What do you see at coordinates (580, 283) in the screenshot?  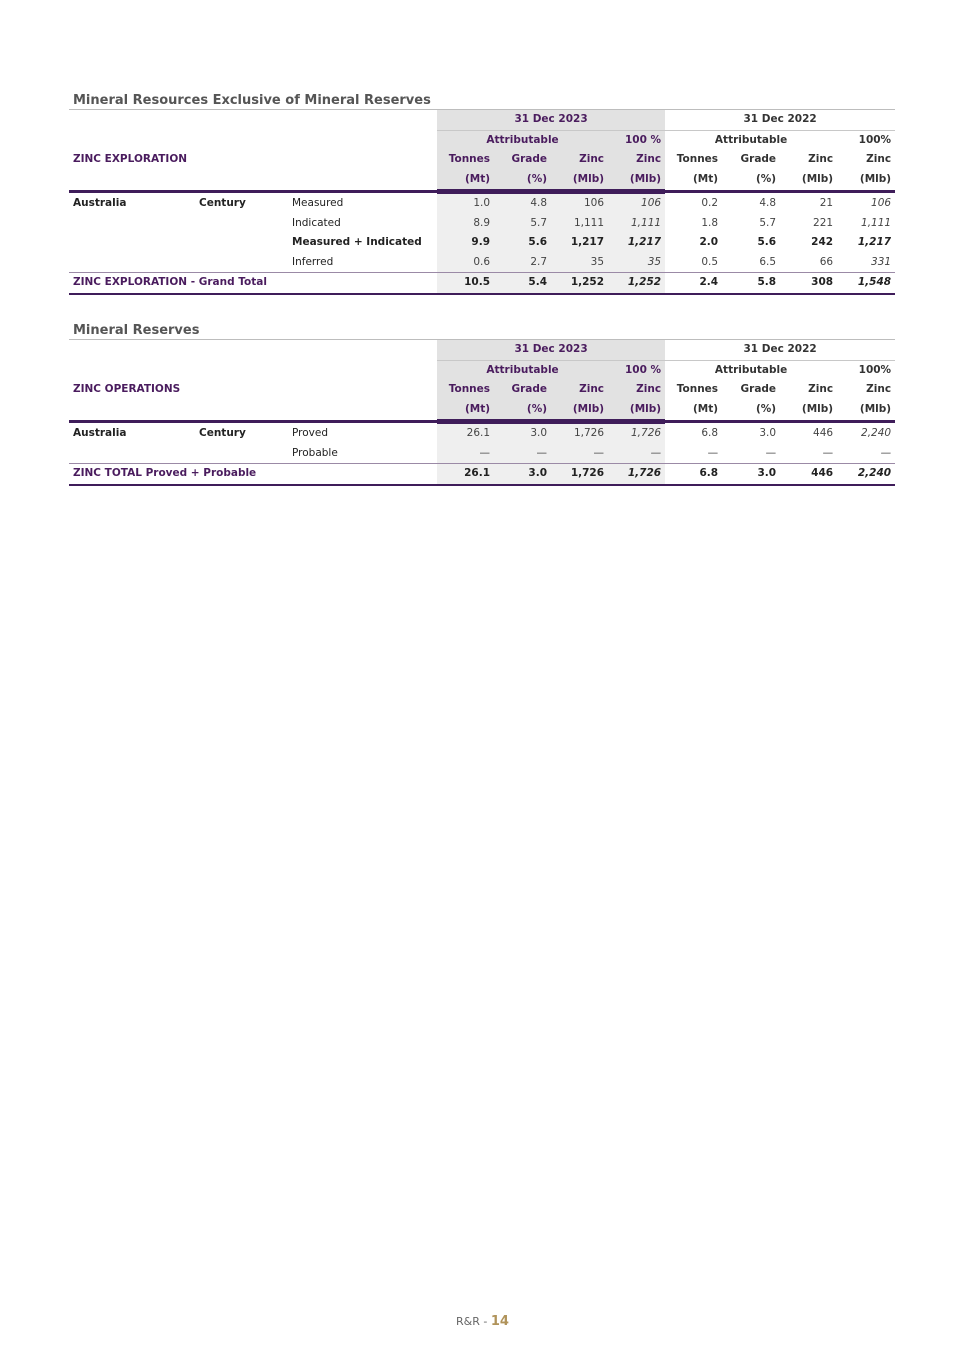 I see `total-value-cell: 1,252` at bounding box center [580, 283].